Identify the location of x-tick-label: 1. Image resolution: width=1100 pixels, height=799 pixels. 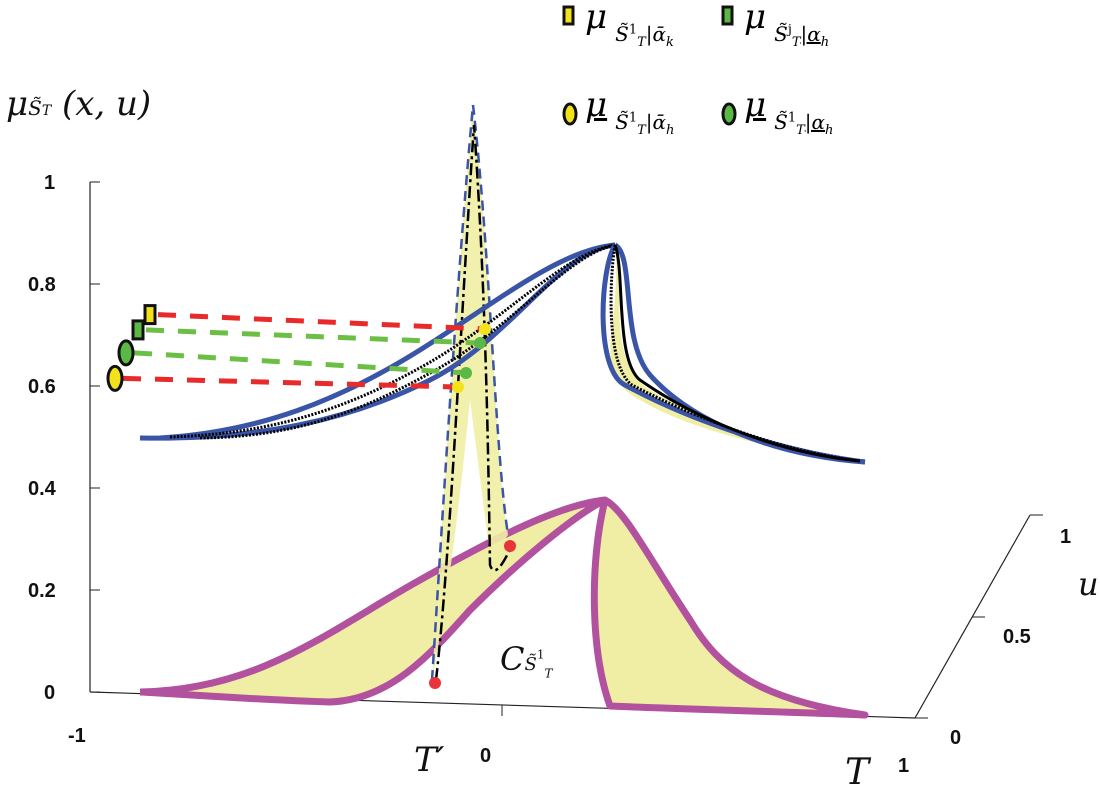
(903, 766).